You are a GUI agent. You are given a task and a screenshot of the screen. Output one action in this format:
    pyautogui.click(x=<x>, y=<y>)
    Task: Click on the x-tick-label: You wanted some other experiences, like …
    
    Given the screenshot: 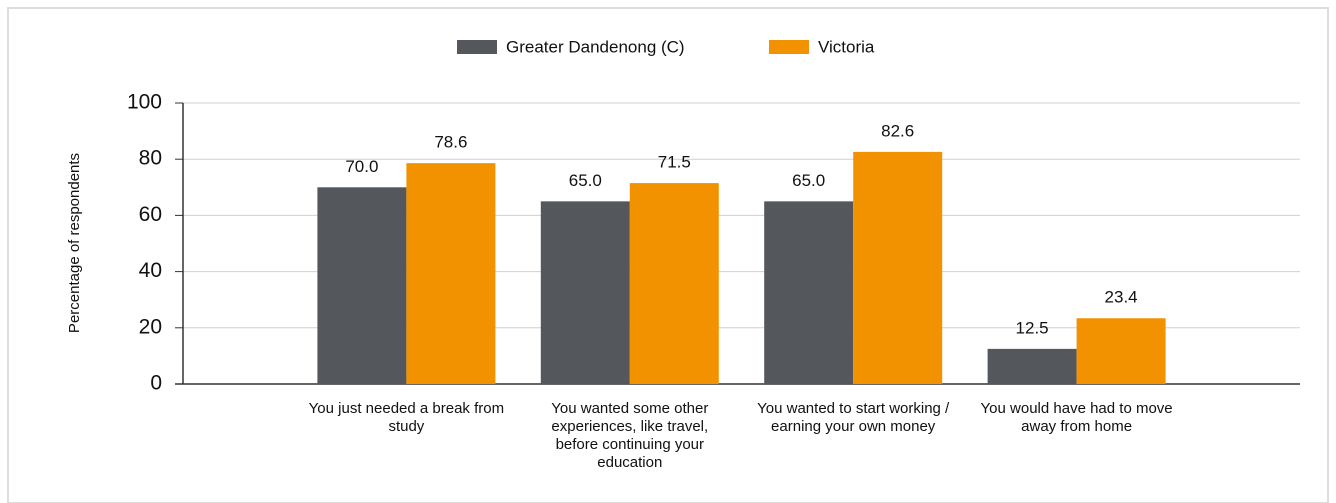 What is the action you would take?
    pyautogui.click(x=630, y=435)
    